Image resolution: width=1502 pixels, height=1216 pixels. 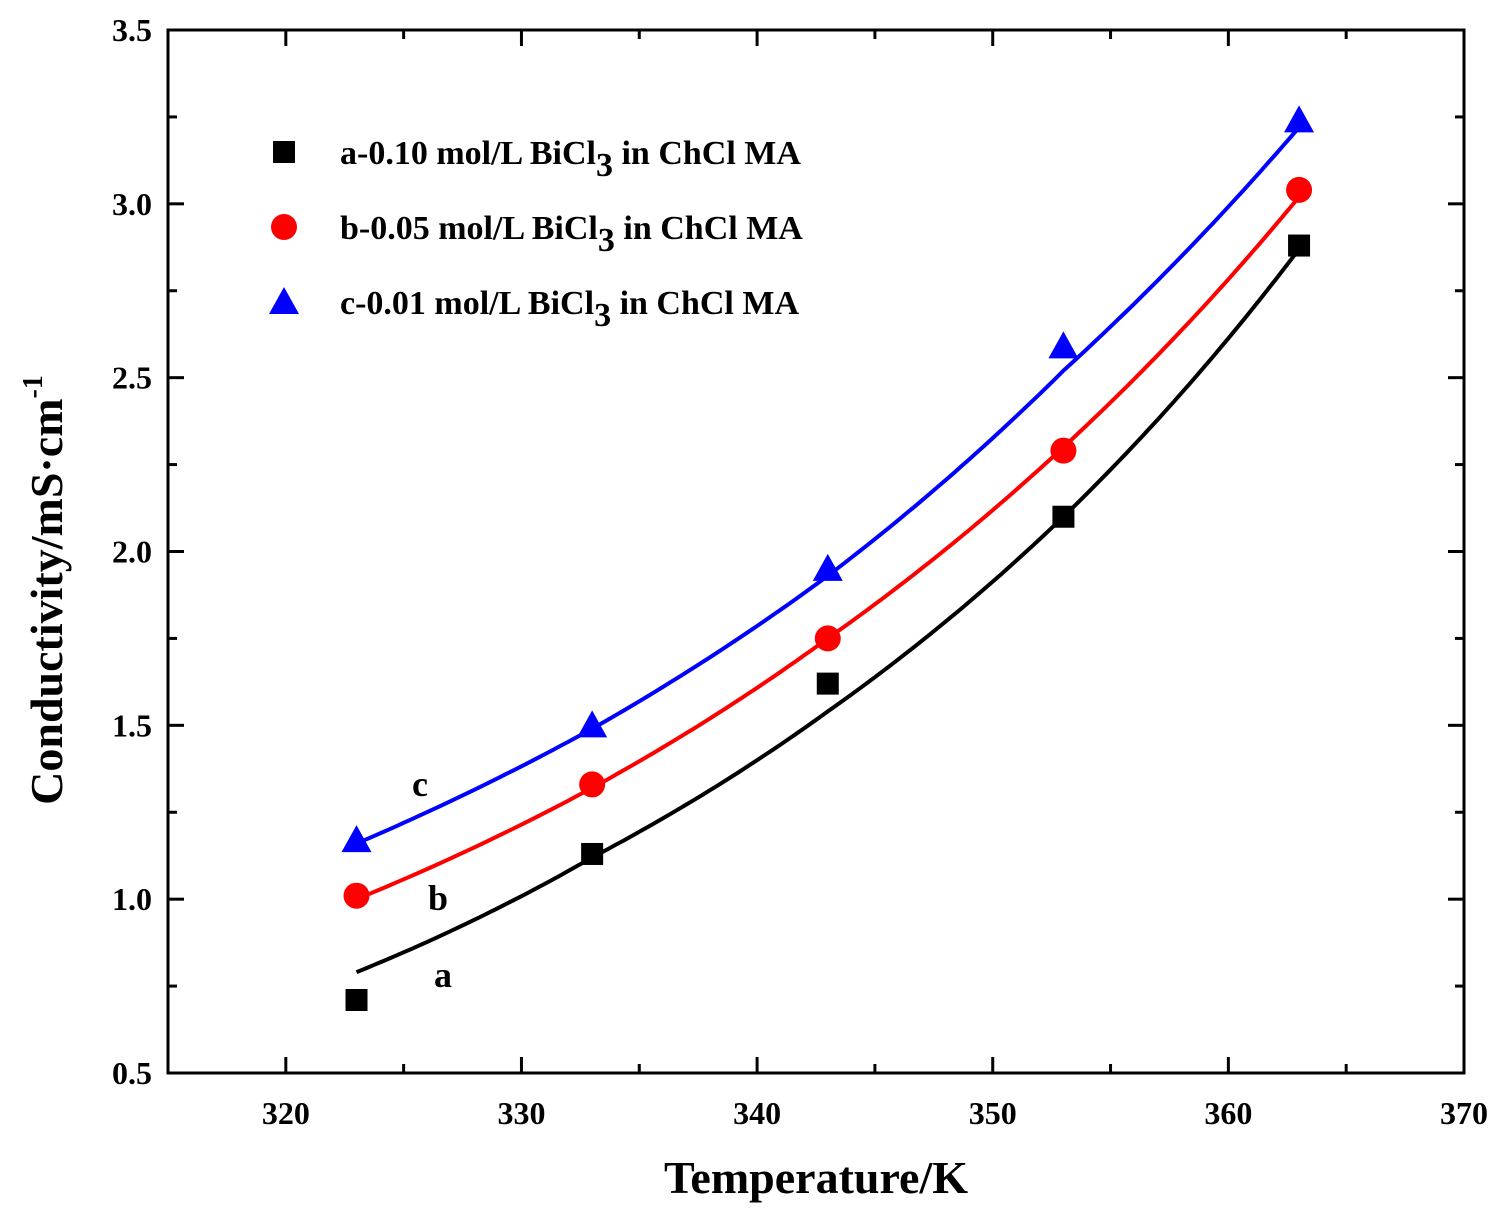 What do you see at coordinates (132, 899) in the screenshot?
I see `y-tick-label: 1.0` at bounding box center [132, 899].